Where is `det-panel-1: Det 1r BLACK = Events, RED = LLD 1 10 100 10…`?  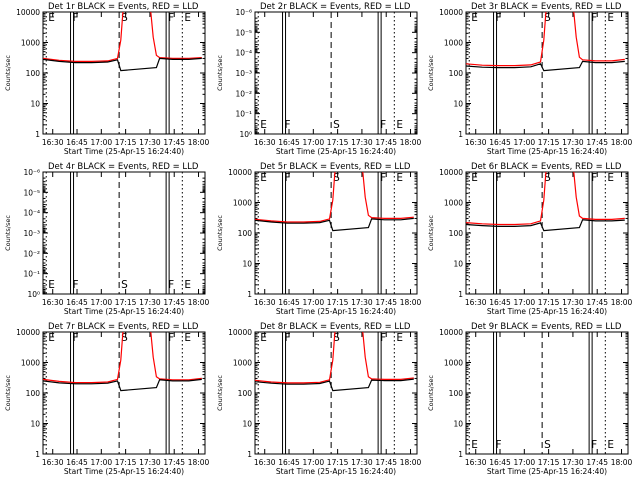
det-panel-1: Det 1r BLACK = Events, RED = LLD 1 10 100 10… is located at coordinates (107, 79).